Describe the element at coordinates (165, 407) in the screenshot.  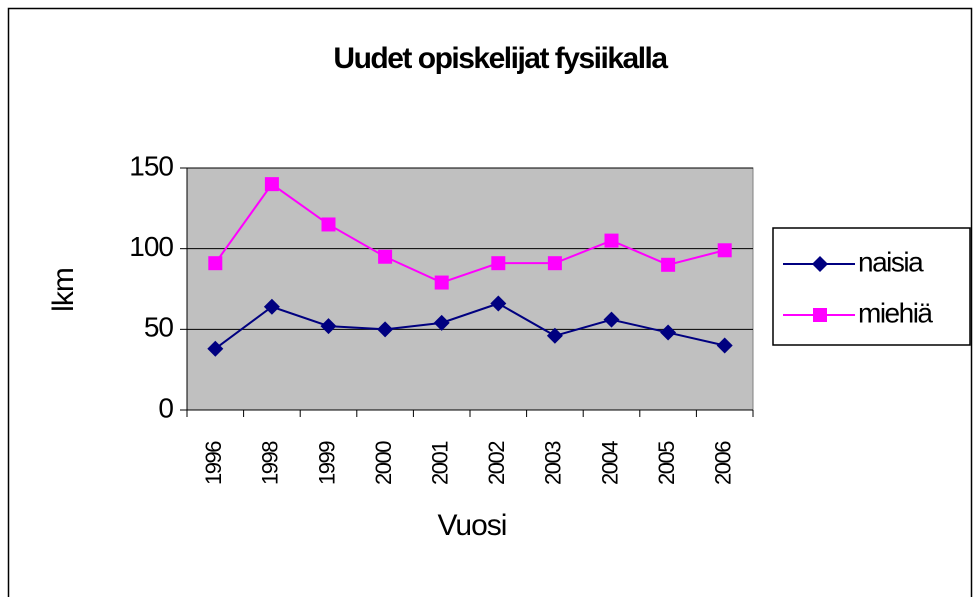
I see `y-tick-label: 0` at that location.